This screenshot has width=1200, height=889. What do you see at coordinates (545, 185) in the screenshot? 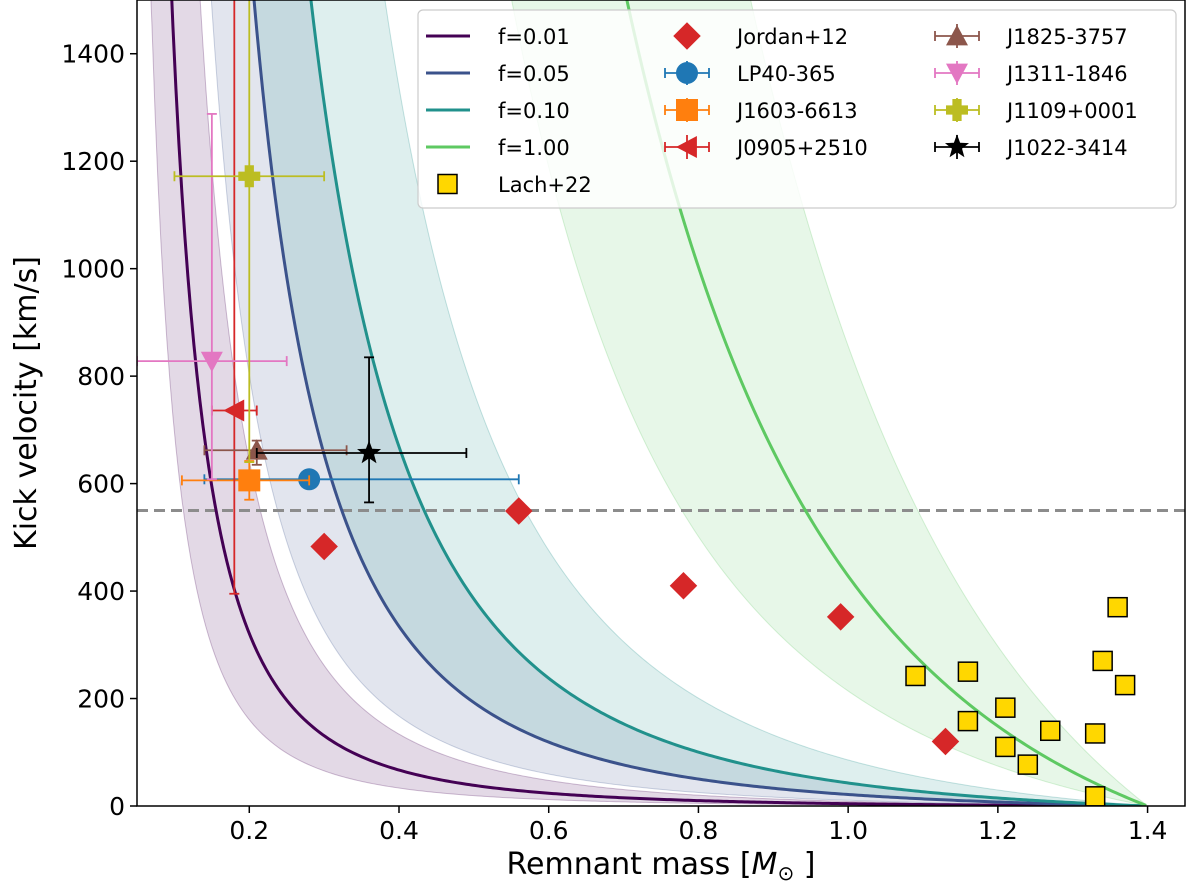
I see `legend-label: Lach+22` at bounding box center [545, 185].